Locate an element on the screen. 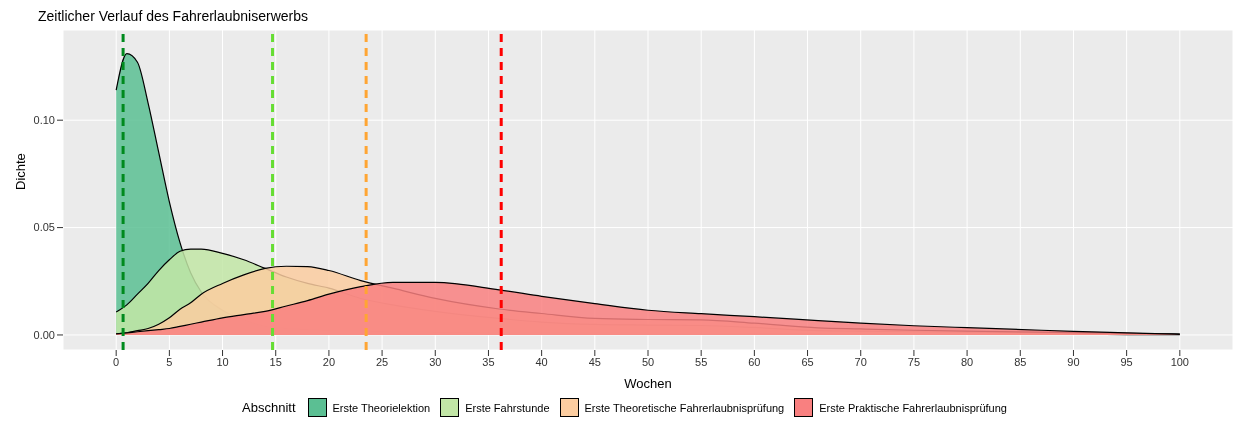 Image resolution: width=1249 pixels, height=443 pixels. x-tick-label: 10 is located at coordinates (222, 361).